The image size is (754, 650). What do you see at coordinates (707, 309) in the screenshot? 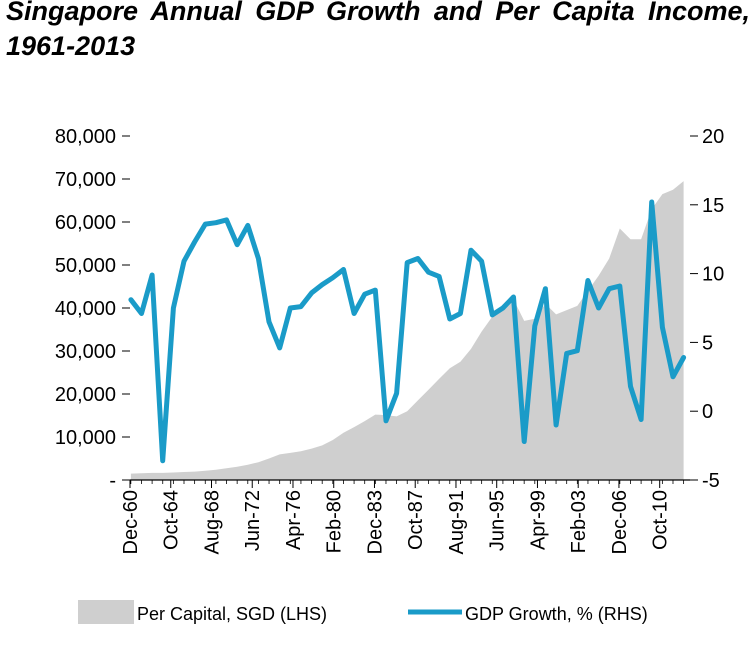
I see `right-axis-ticks: 20 15 10 5 0 -5` at bounding box center [707, 309].